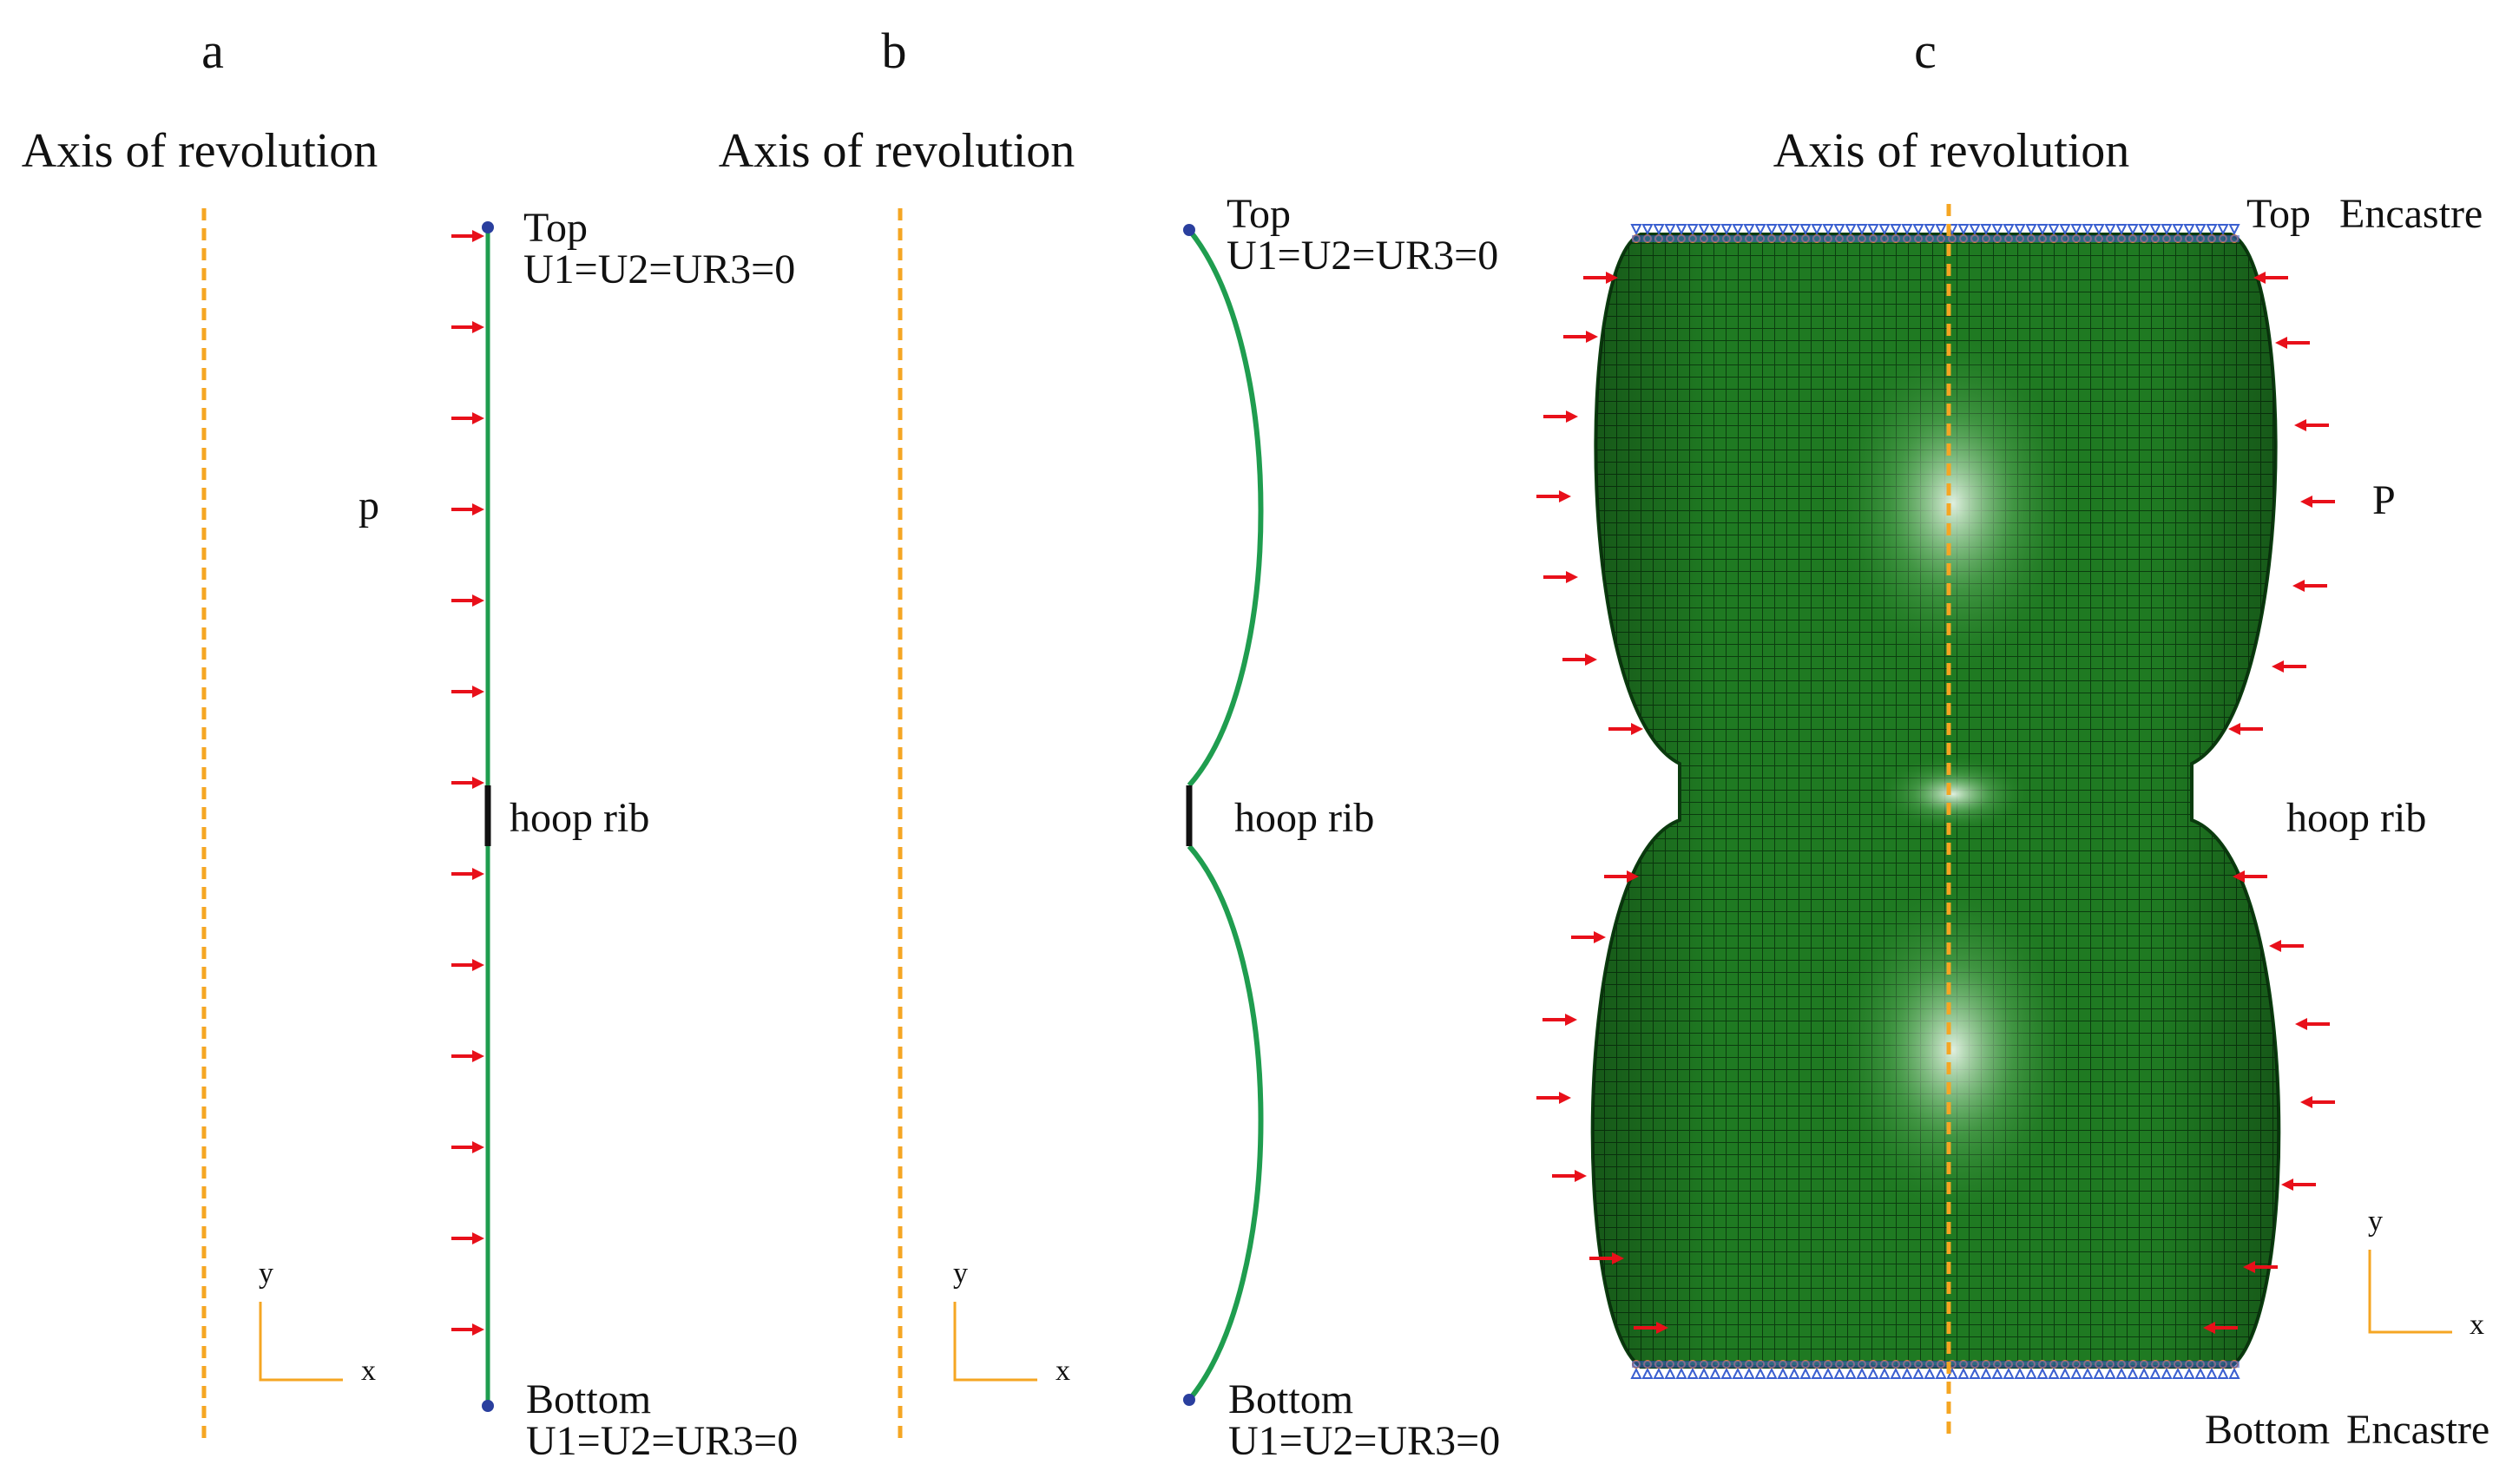  I want to click on panel-a-pressure-label: p, so click(368, 506).